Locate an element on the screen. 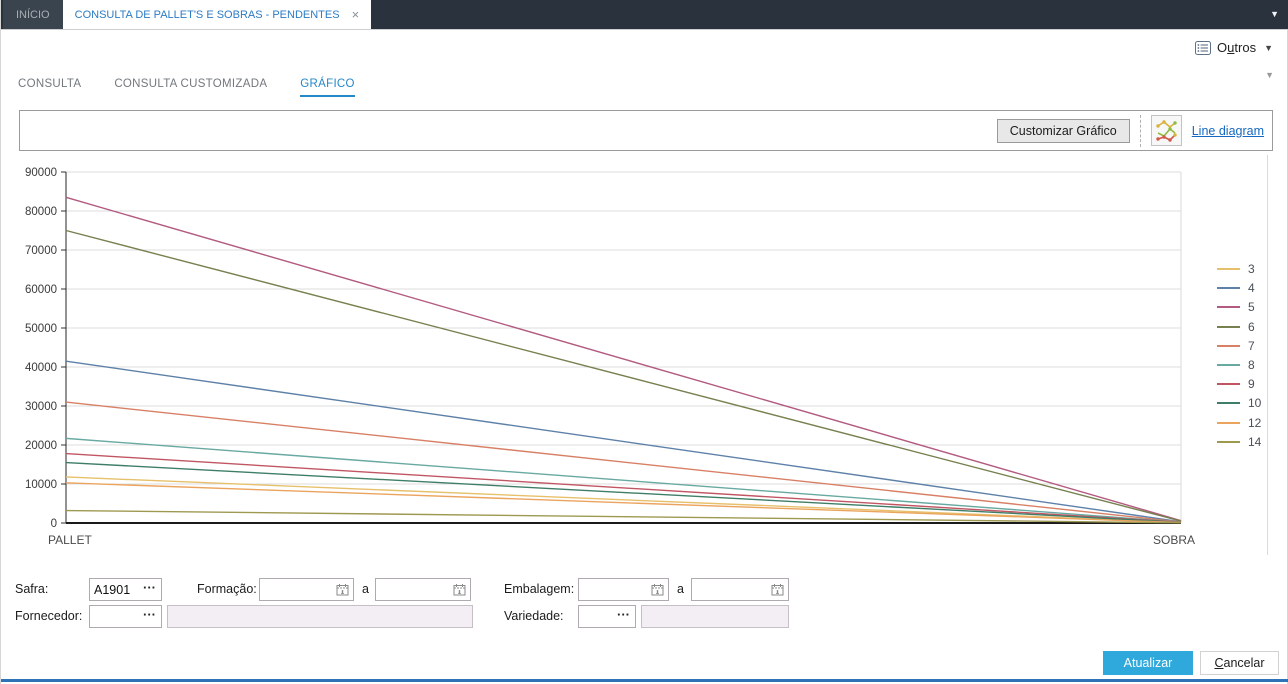  legend-item-12: 12 is located at coordinates (1239, 422).